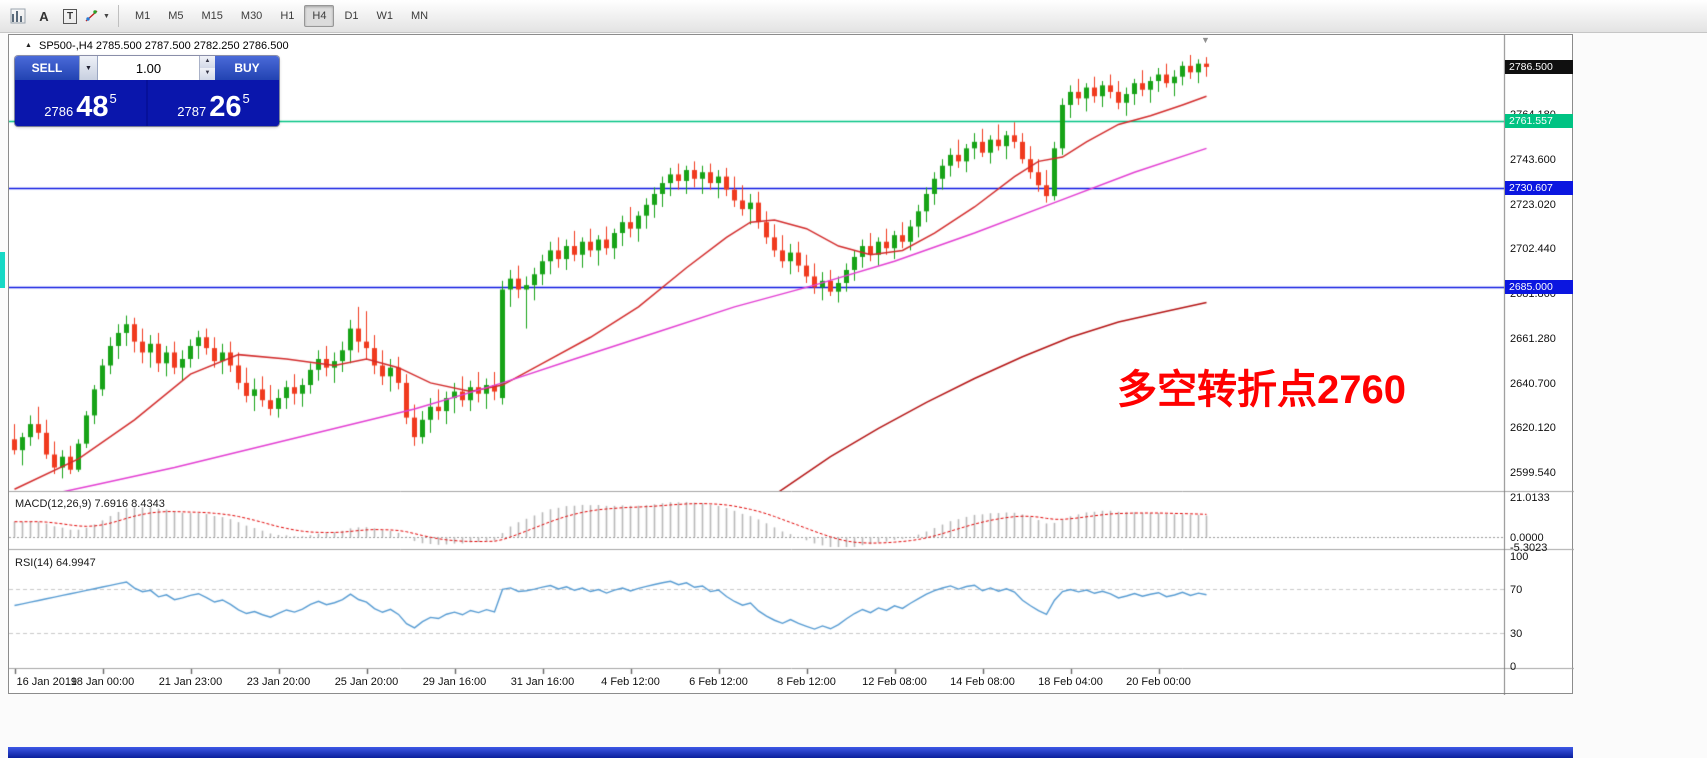  I want to click on date-label: 16 Jan 2019, so click(47, 682).